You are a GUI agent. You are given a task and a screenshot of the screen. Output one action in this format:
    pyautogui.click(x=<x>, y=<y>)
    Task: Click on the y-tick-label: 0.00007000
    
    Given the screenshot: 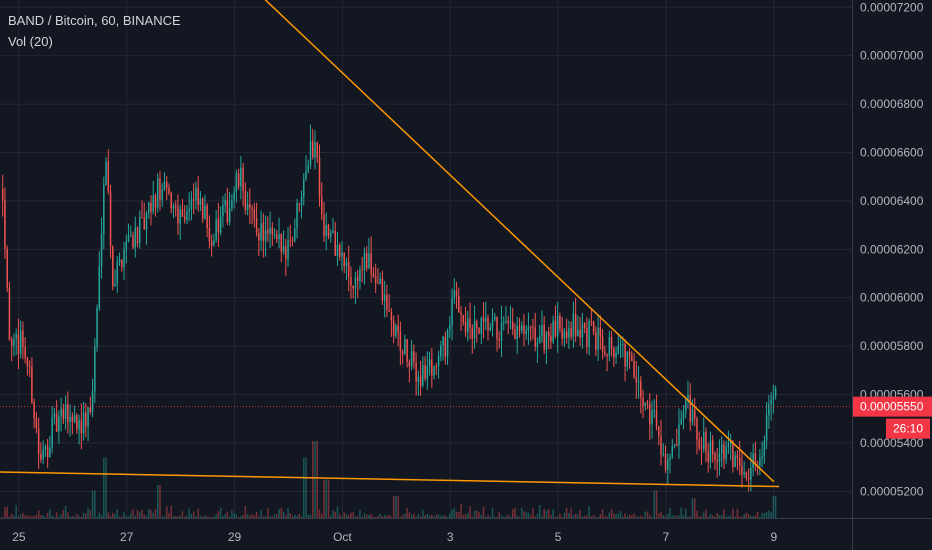 What is the action you would take?
    pyautogui.click(x=892, y=56)
    